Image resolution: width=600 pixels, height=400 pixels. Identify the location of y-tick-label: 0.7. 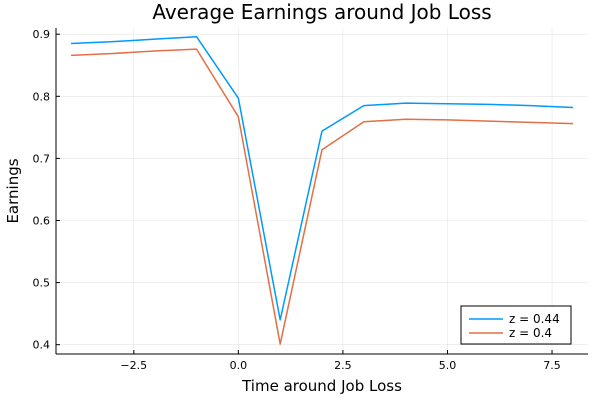
(42, 158).